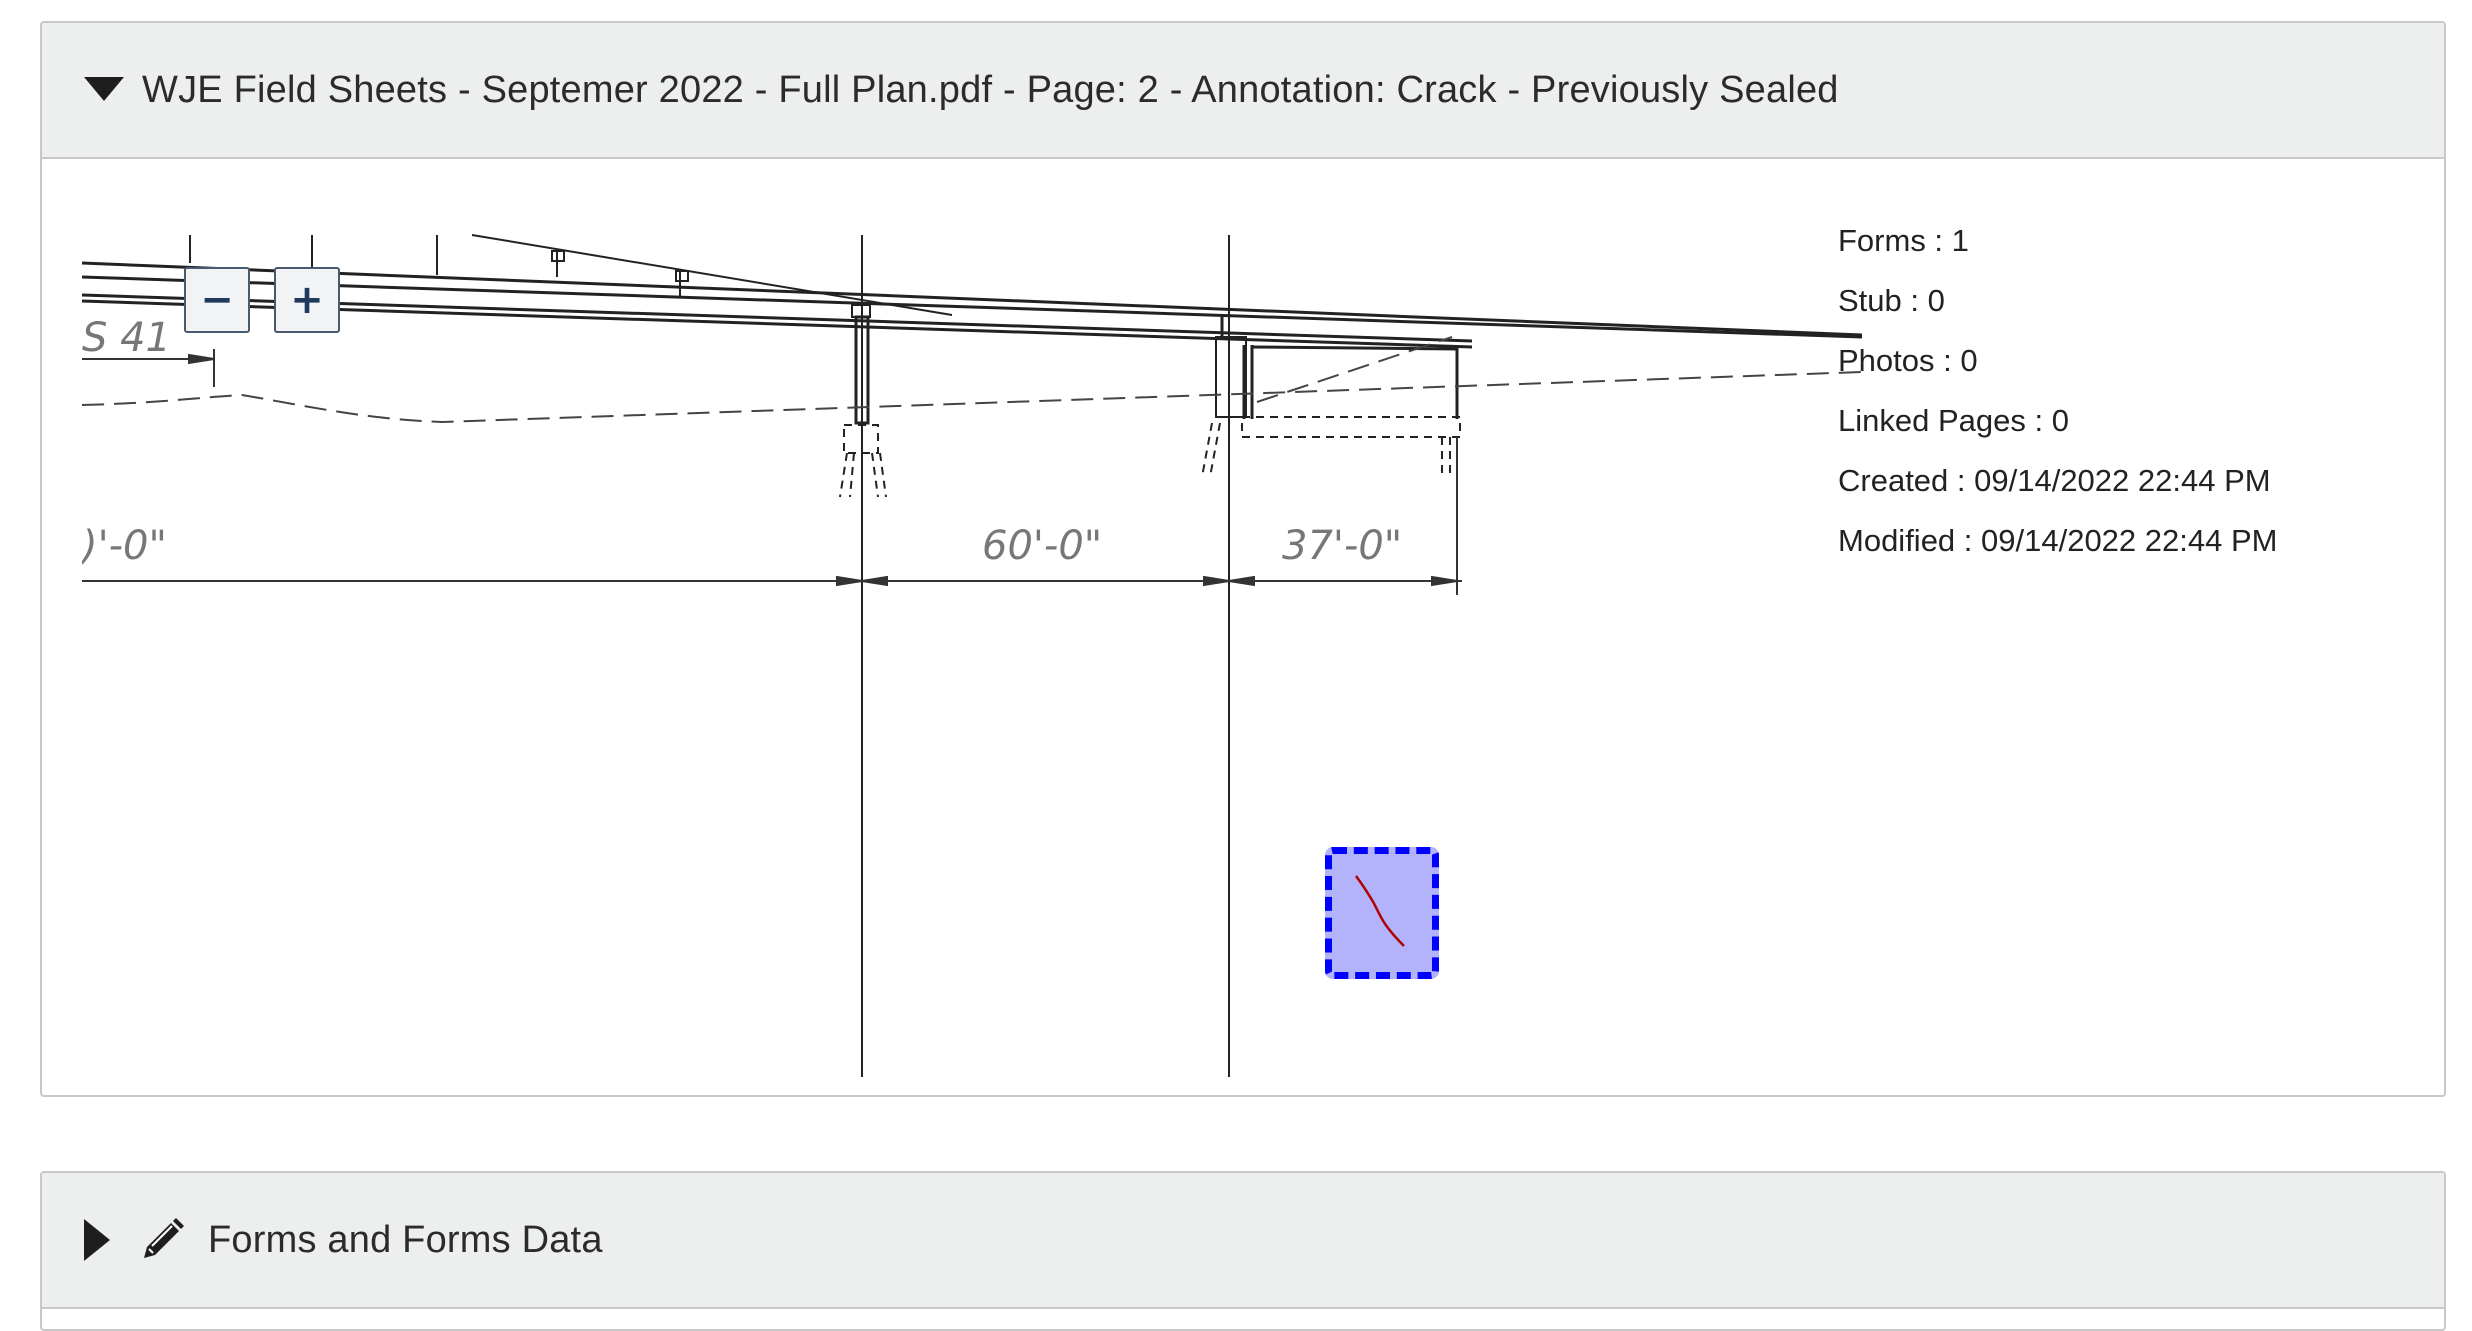 The width and height of the screenshot is (2472, 1331). Describe the element at coordinates (126, 338) in the screenshot. I see `drawing-label-s41: S 41` at that location.